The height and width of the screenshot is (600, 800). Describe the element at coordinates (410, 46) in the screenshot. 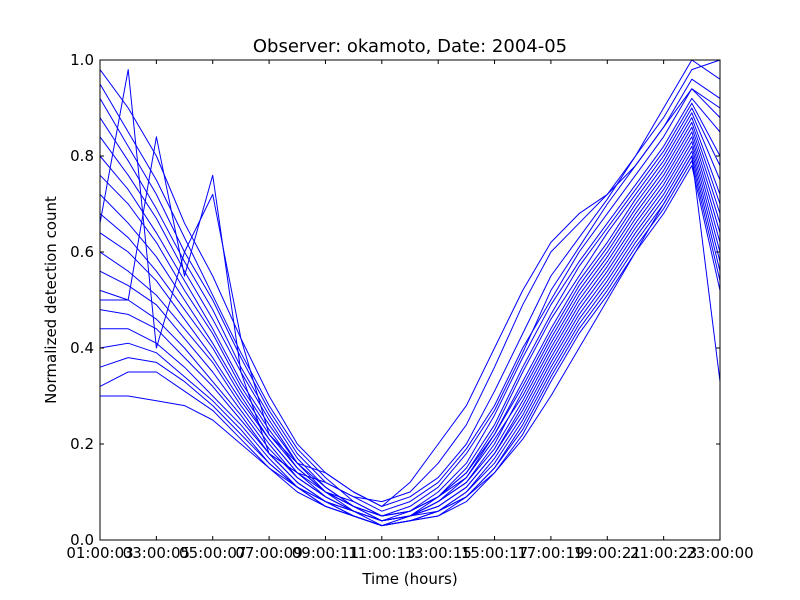

I see `chart-title: Observer: okamoto, Date: 2004-05` at that location.